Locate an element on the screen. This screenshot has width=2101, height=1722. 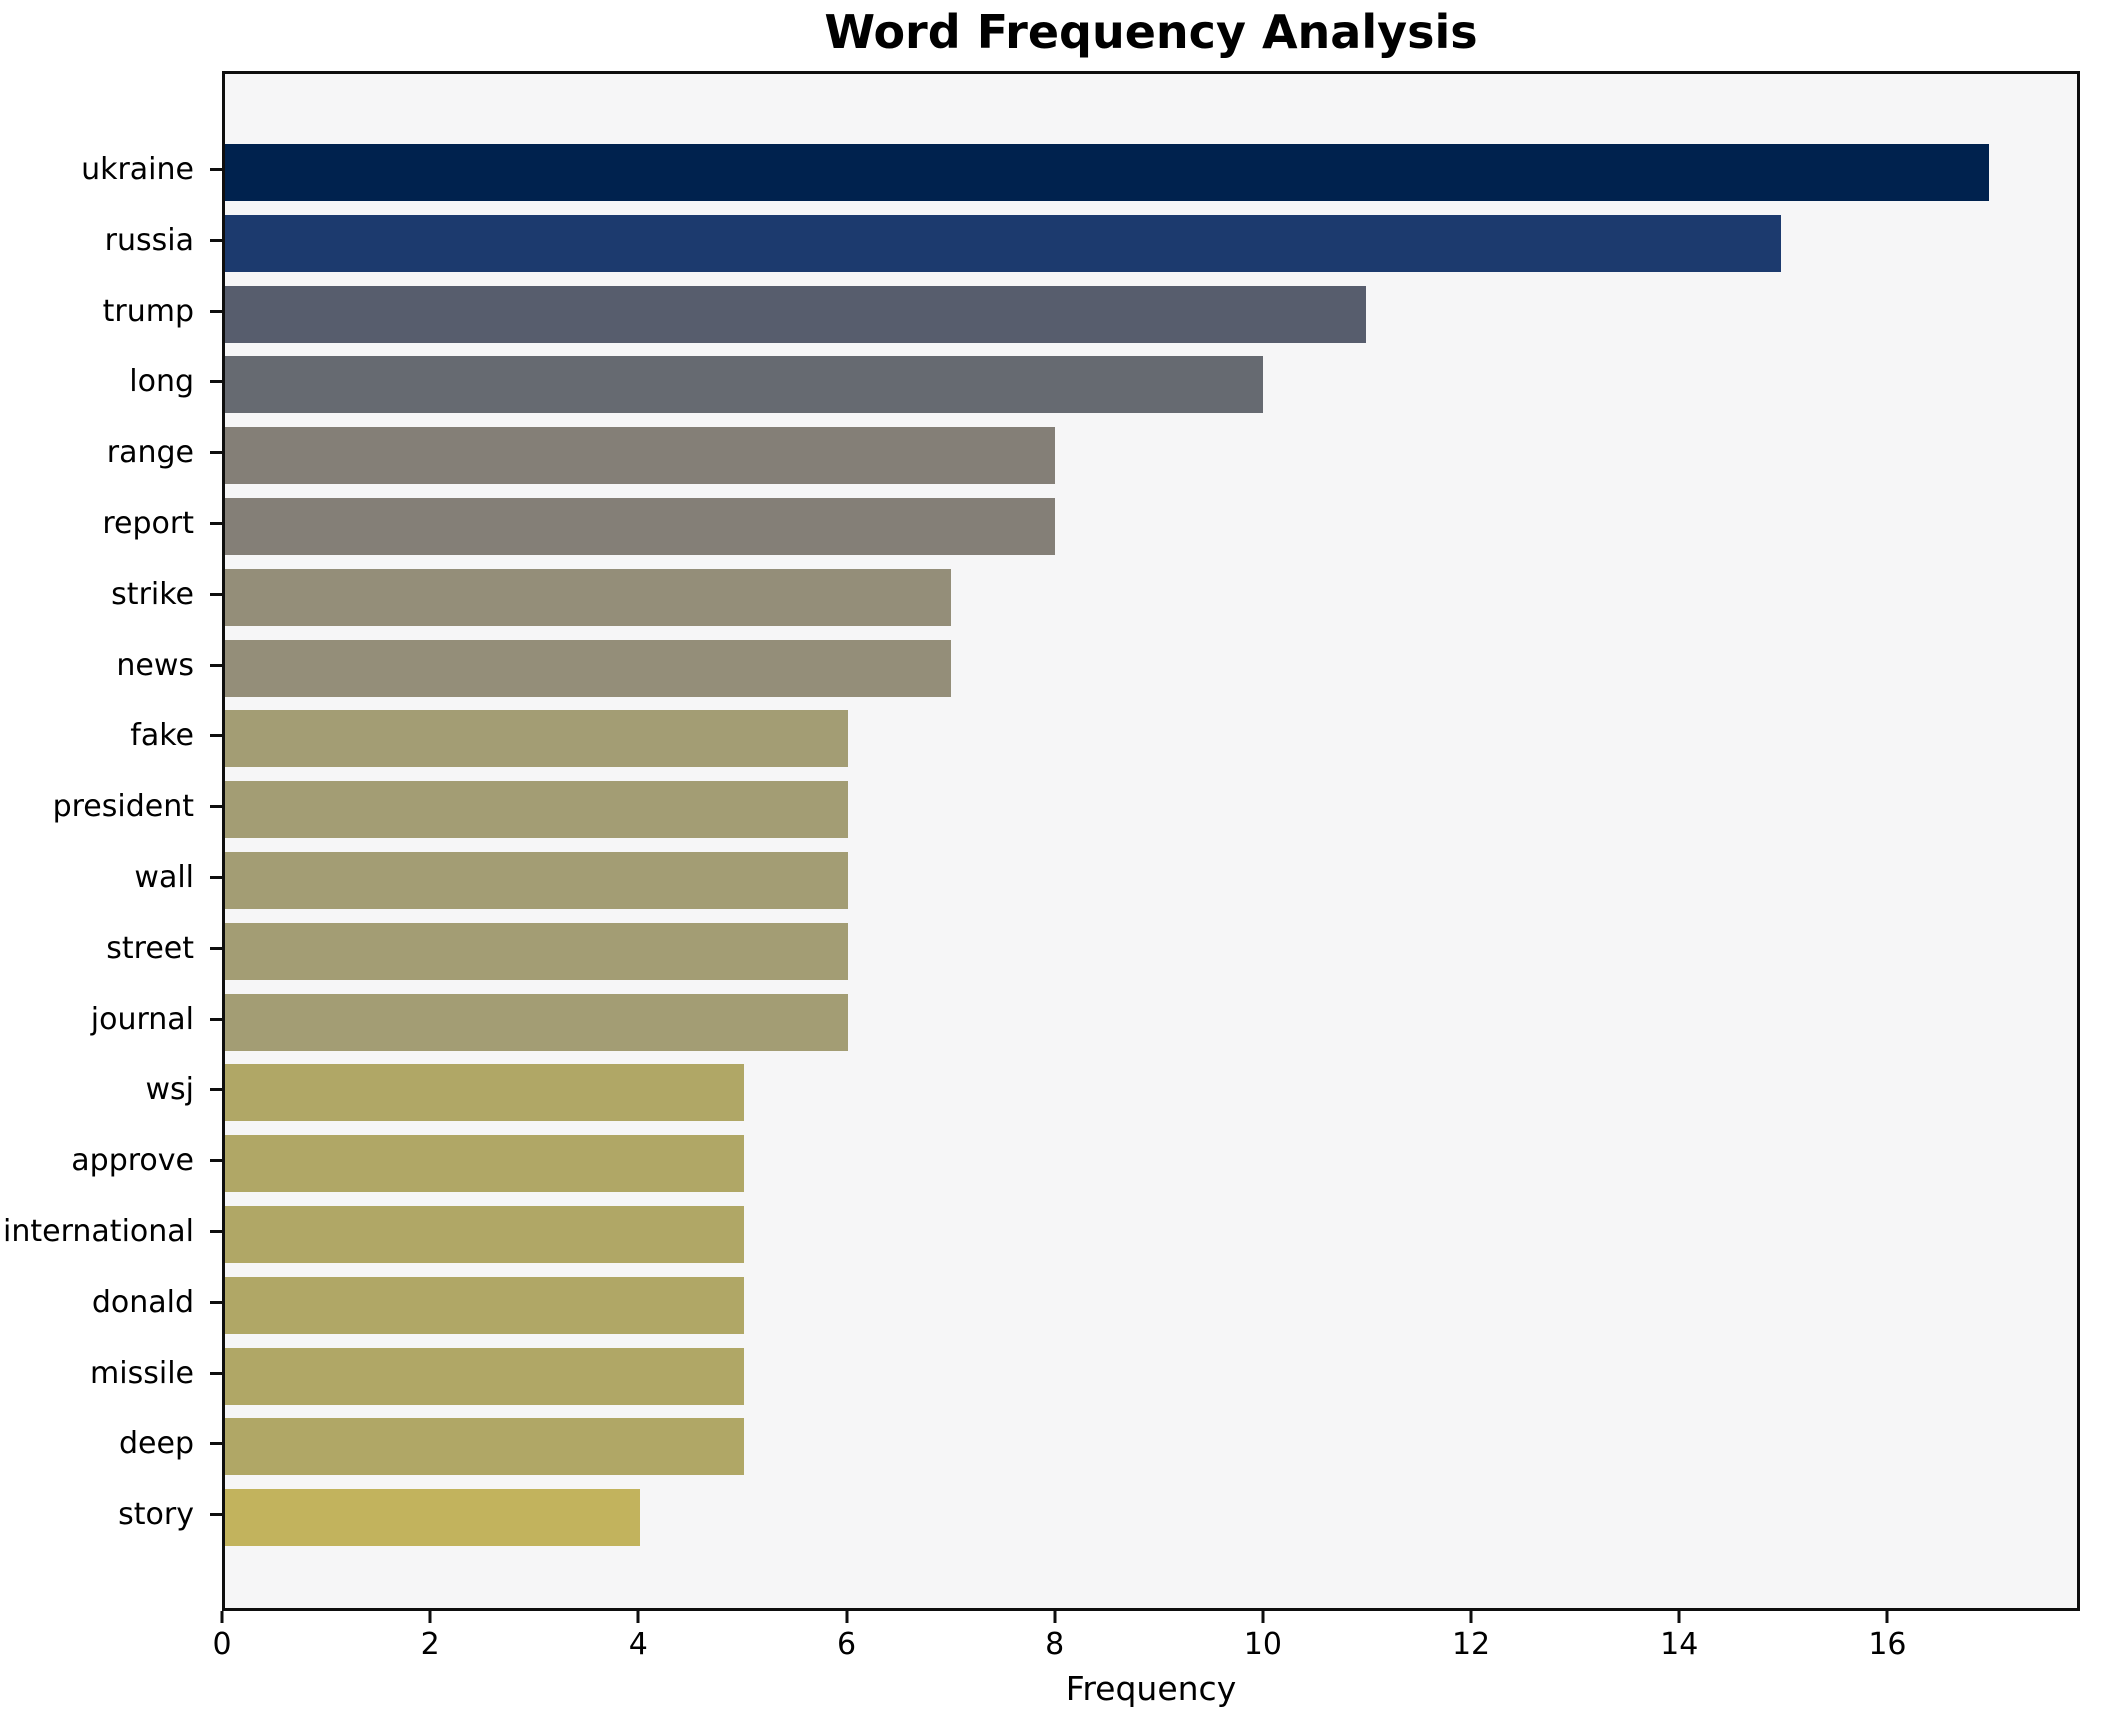
bar-wsj is located at coordinates (484, 1093).